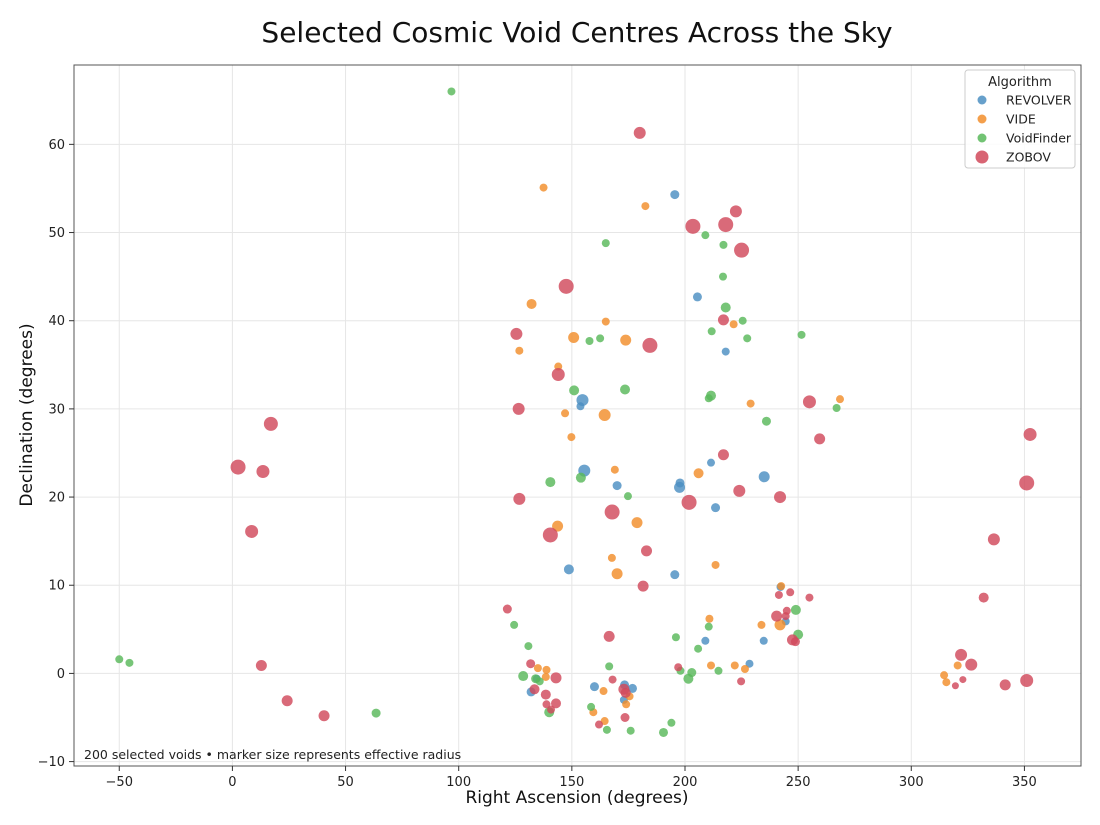 This screenshot has height=825, width=1100. What do you see at coordinates (61, 674) in the screenshot?
I see `y-tick-label: 0` at bounding box center [61, 674].